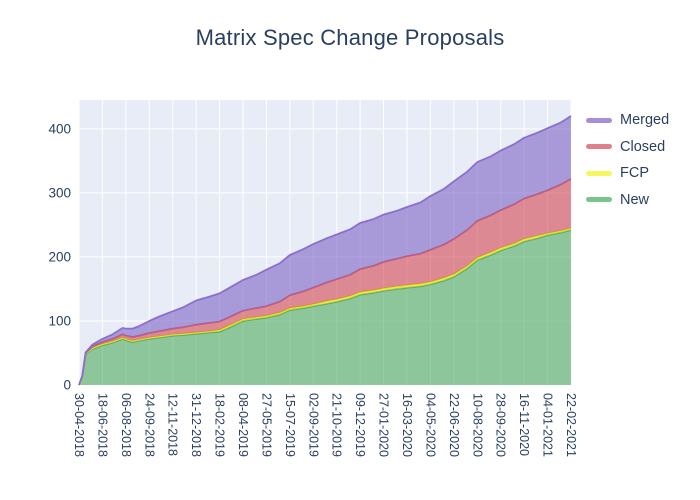 Image resolution: width=700 pixels, height=500 pixels. Describe the element at coordinates (477, 425) in the screenshot. I see `x-tick-label: 10-08-2020` at that location.